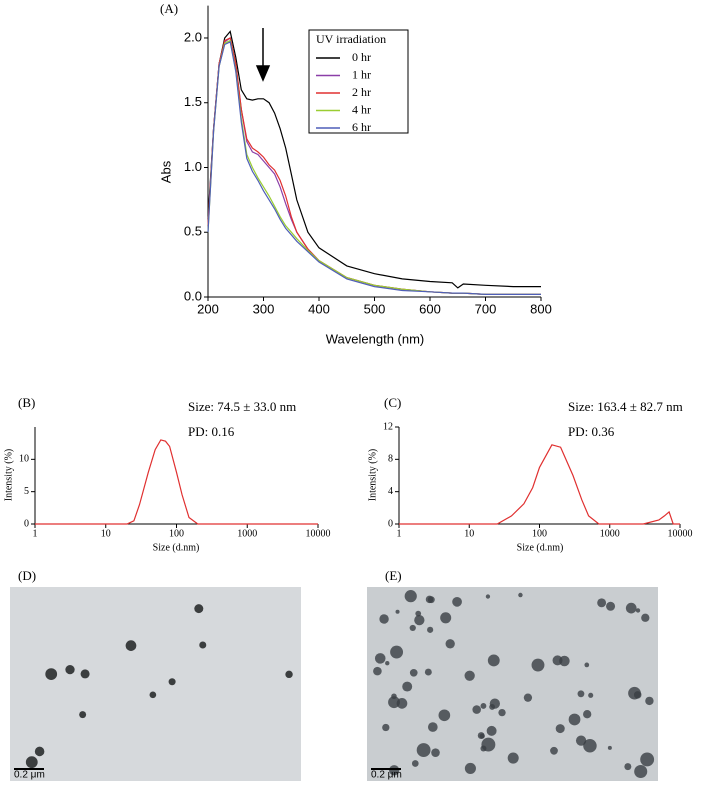 This screenshot has height=791, width=709. I want to click on panel-label: (A), so click(169, 8).